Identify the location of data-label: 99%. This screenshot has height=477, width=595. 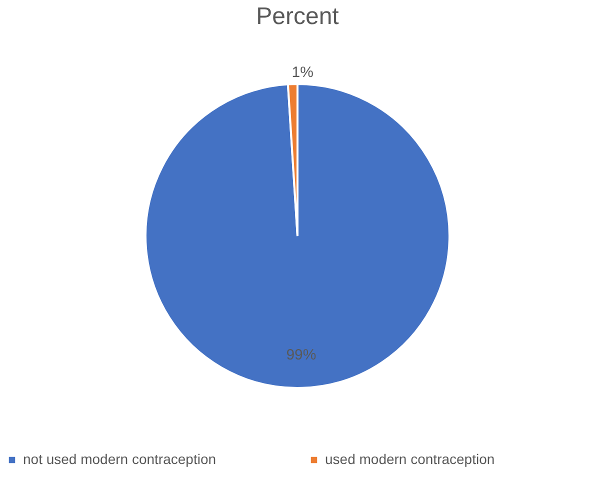
(301, 355).